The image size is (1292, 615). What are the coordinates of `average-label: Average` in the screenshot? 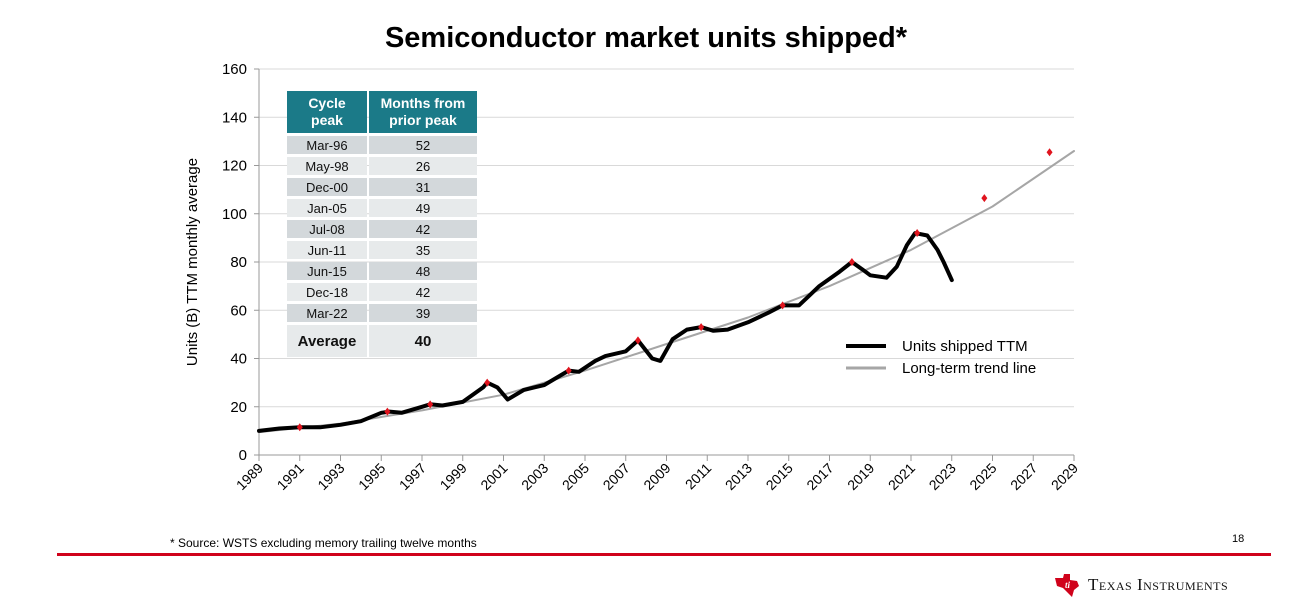 It's located at (327, 341).